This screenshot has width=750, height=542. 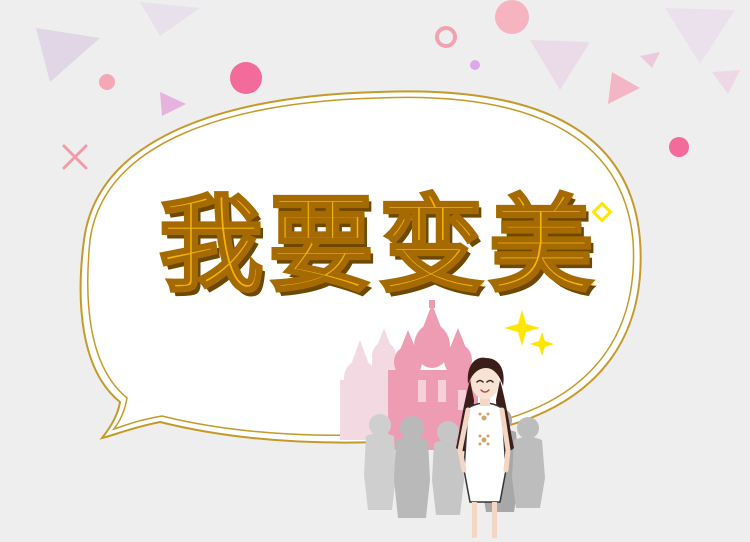 I want to click on ring-shape, so click(x=446, y=37).